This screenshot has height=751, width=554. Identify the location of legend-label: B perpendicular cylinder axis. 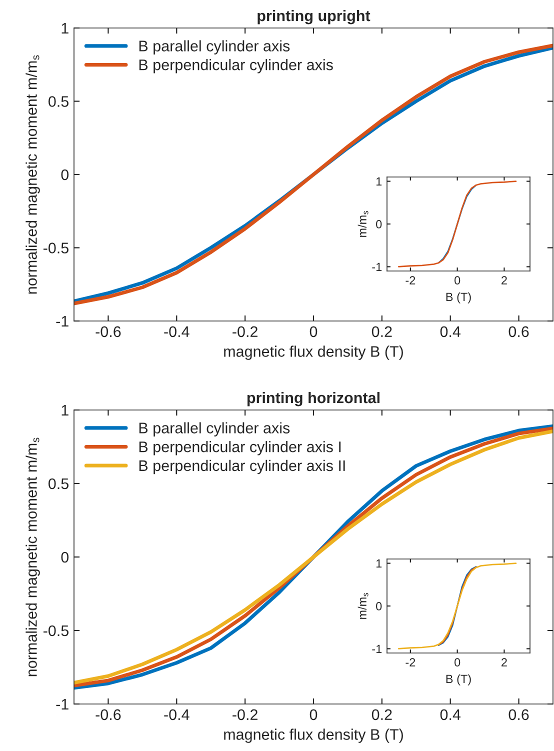
(236, 66).